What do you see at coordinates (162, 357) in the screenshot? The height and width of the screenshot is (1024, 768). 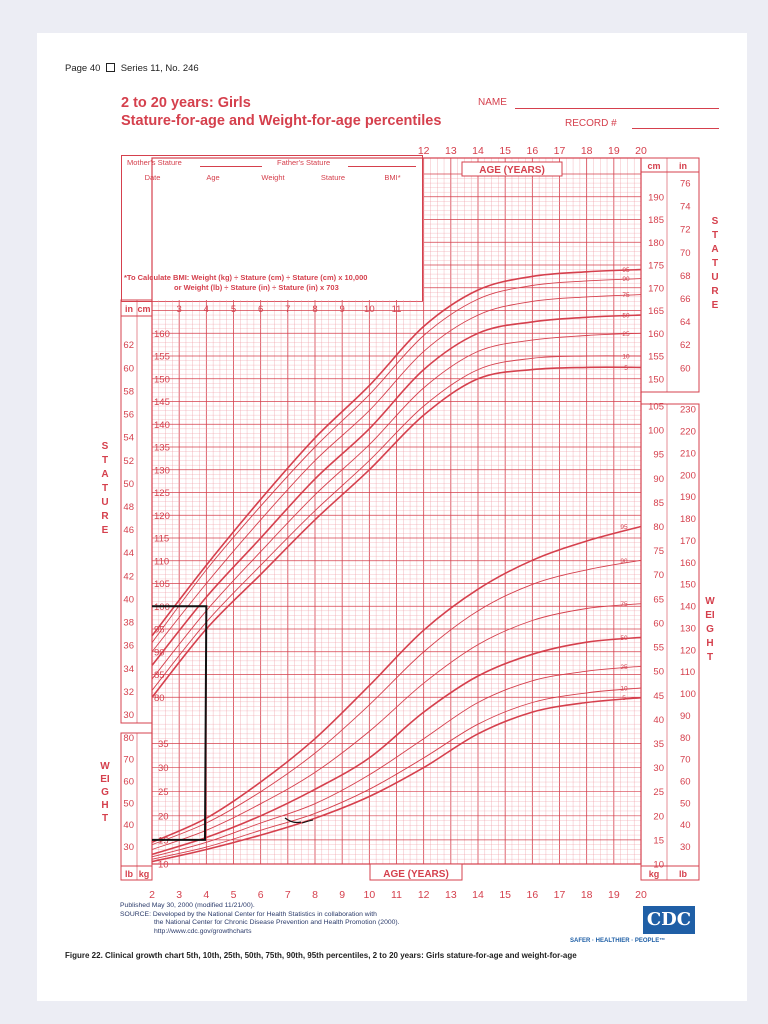 I see `stature-cm-tick-left: 155` at bounding box center [162, 357].